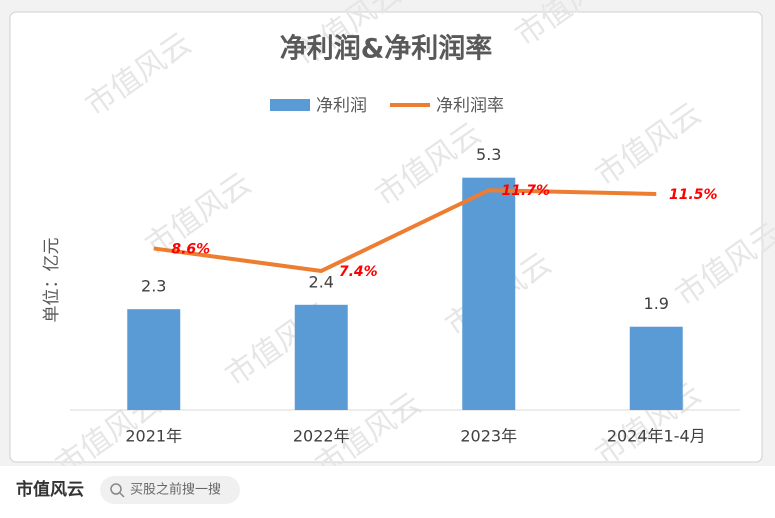 The height and width of the screenshot is (518, 775). I want to click on search-box, so click(170, 490).